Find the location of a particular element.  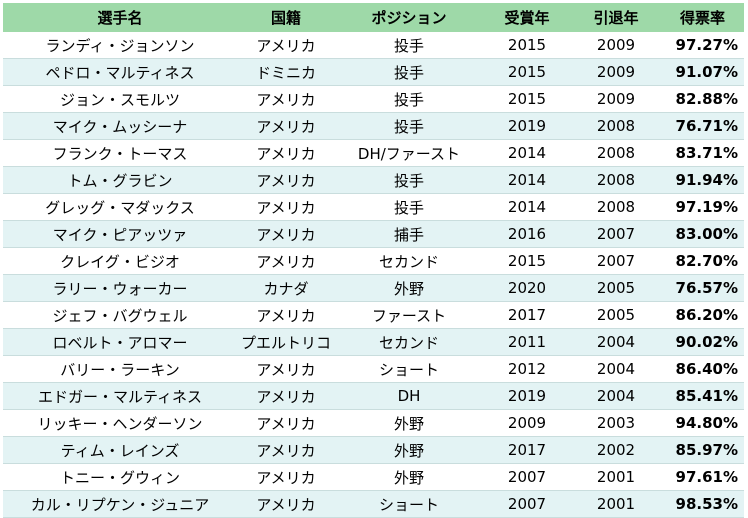

table-row: リッキー・ヘンダーソン アメリカ 外野 2009 2003 94.80% is located at coordinates (373, 423).